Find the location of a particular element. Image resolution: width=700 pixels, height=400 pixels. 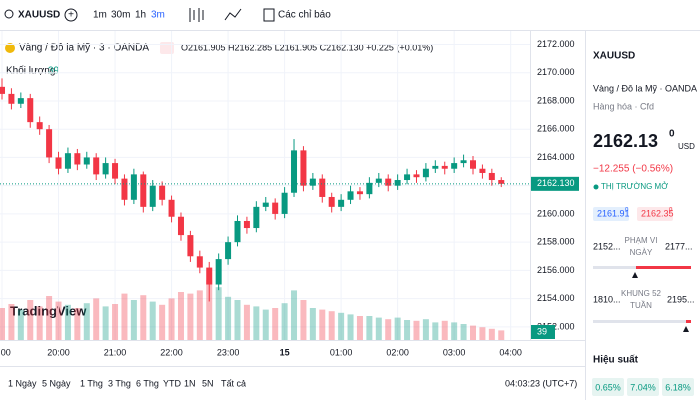

bid-box is located at coordinates (611, 214).